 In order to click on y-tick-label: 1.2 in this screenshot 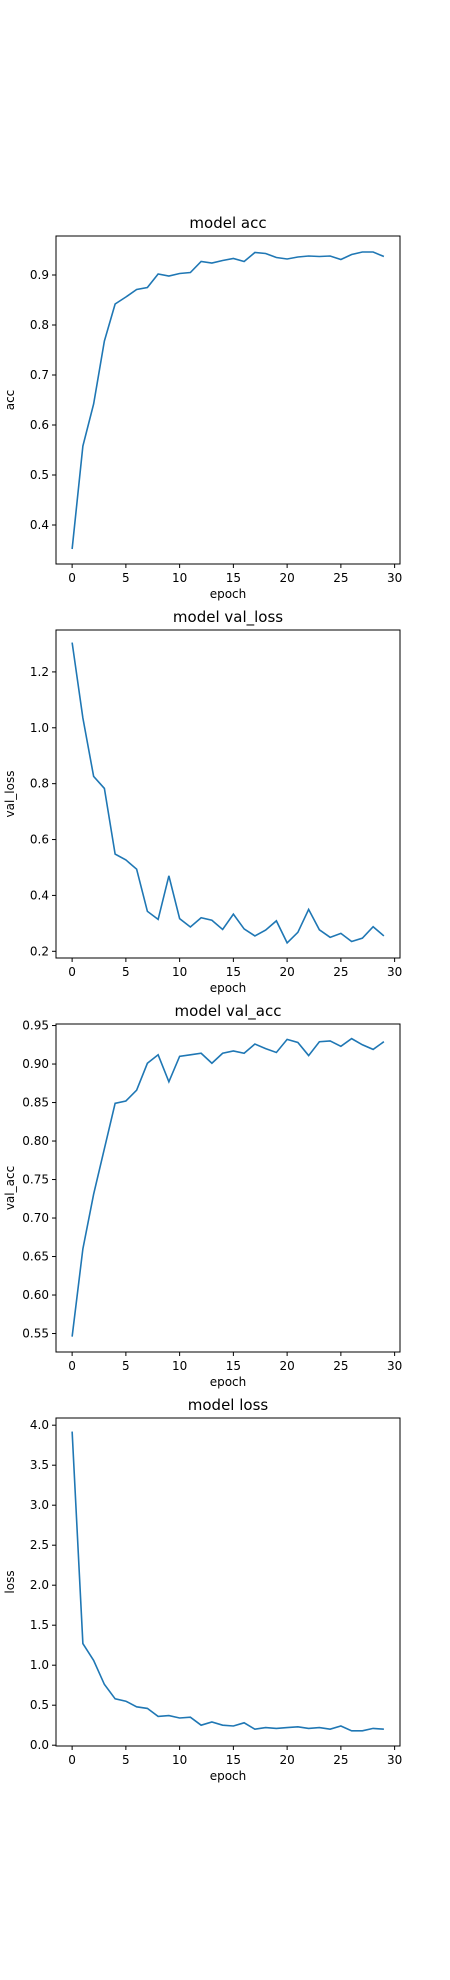, I will do `click(39, 672)`.